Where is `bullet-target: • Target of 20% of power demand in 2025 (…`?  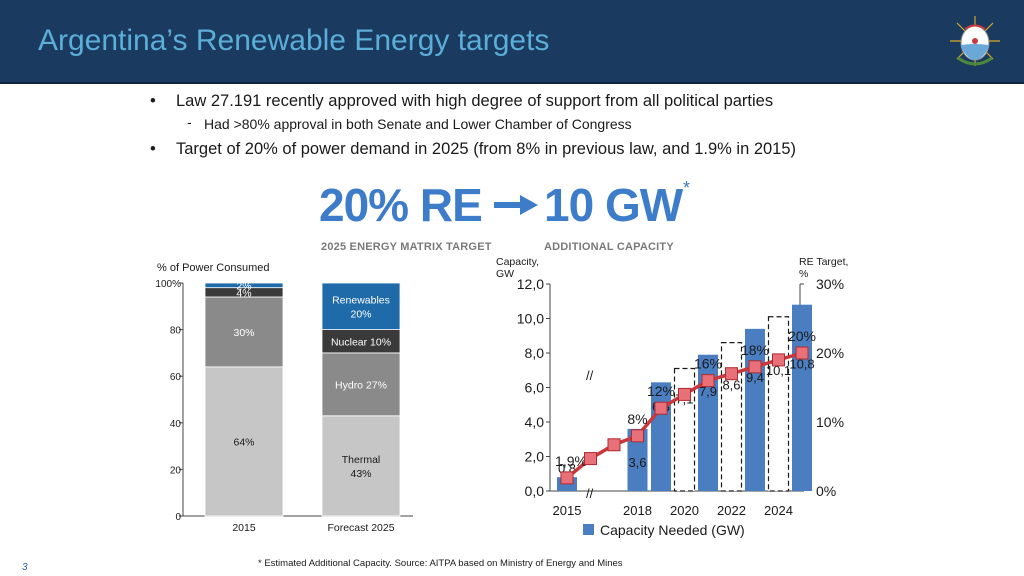 bullet-target: • Target of 20% of power demand in 2025 (… is located at coordinates (473, 149).